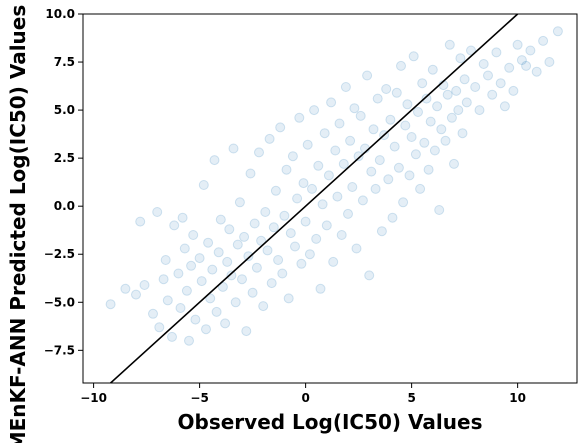  I want to click on y-axis-ticks: −7.5 −5.0 −2.5 0.0 2.5 5.0 7.5 10.0, so click(63, 182).